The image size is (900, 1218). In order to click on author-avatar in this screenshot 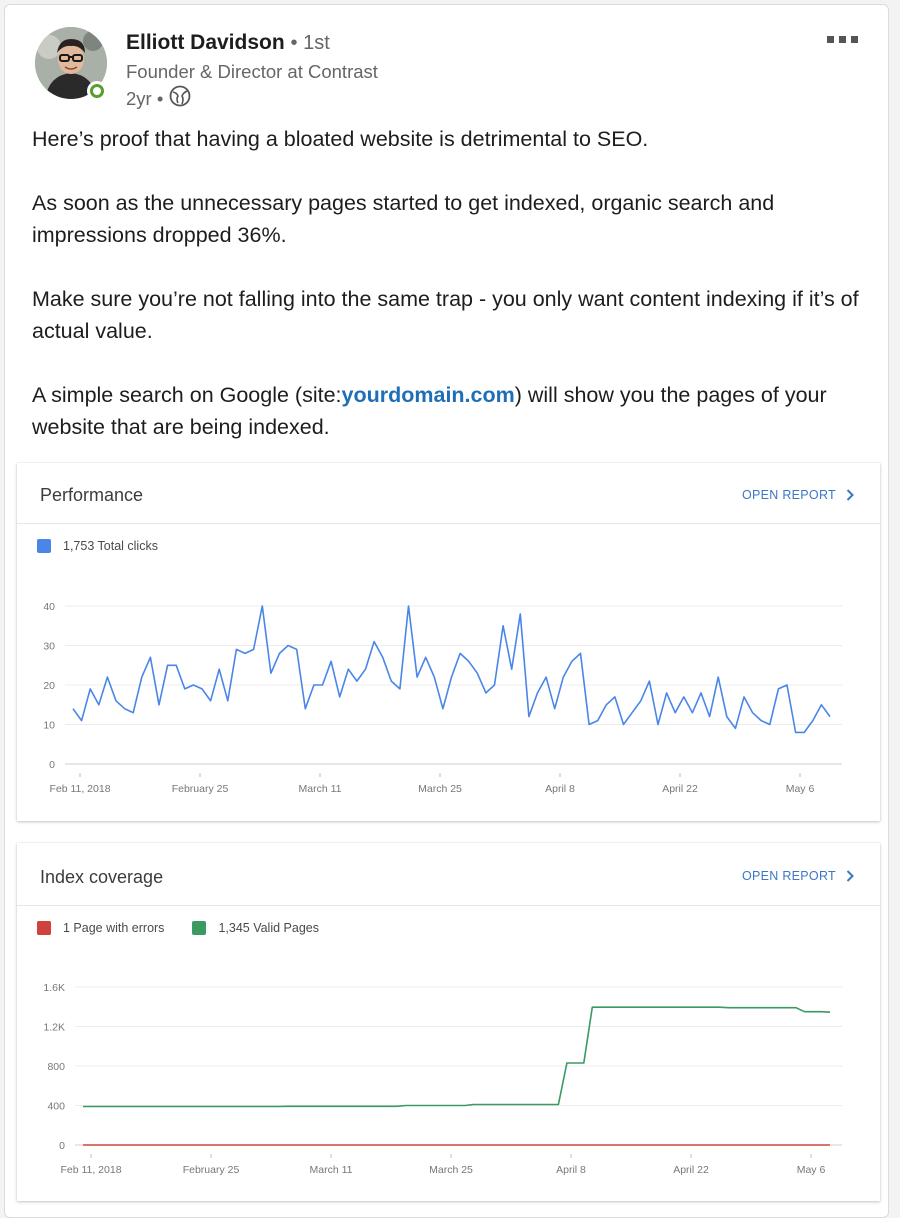, I will do `click(71, 63)`.